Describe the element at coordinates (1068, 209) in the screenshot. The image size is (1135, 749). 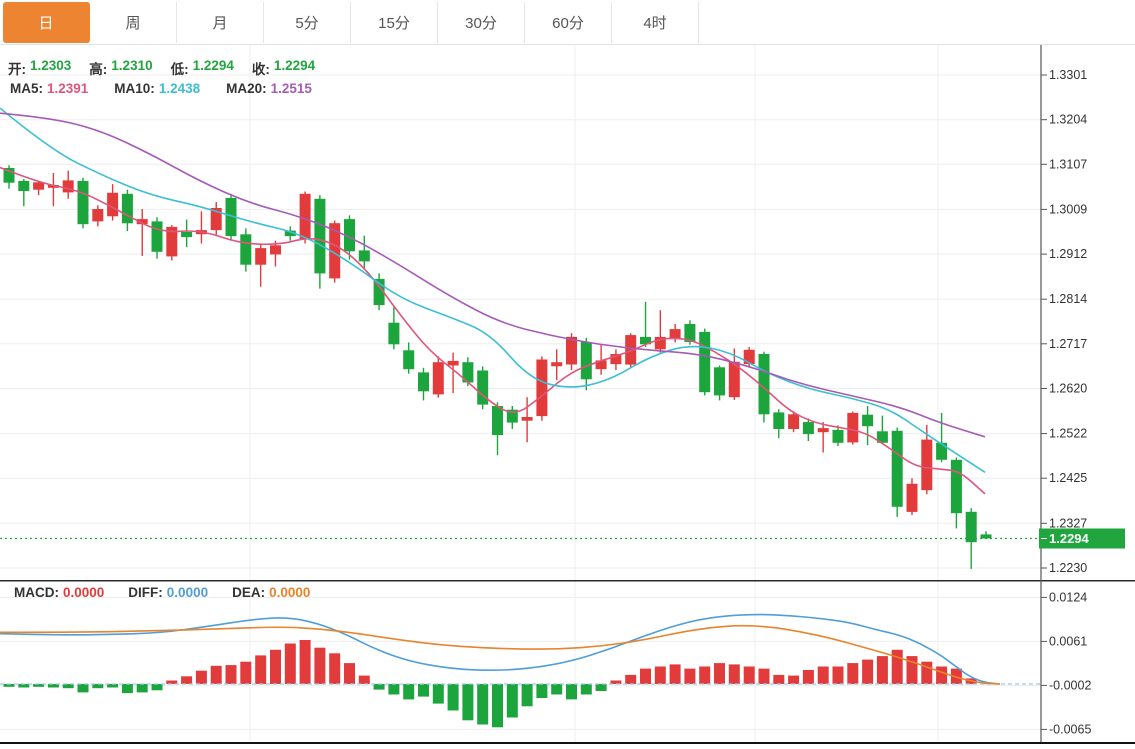
I see `price-axis-label: 1.3009` at that location.